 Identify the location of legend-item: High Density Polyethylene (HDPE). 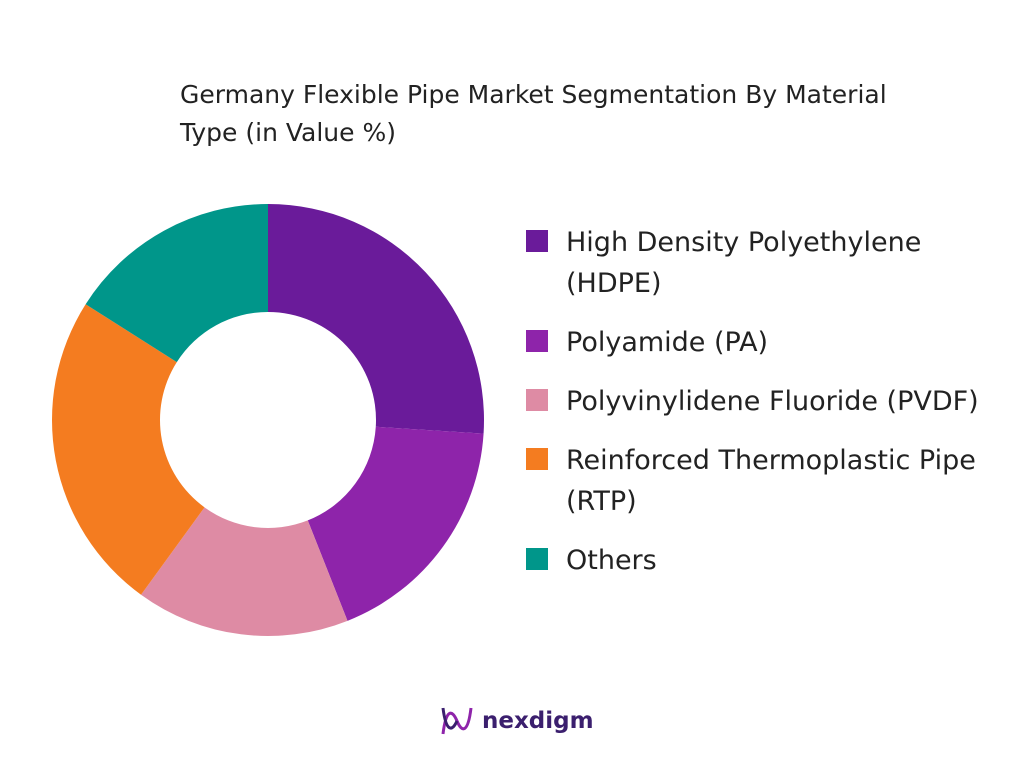
(756, 263).